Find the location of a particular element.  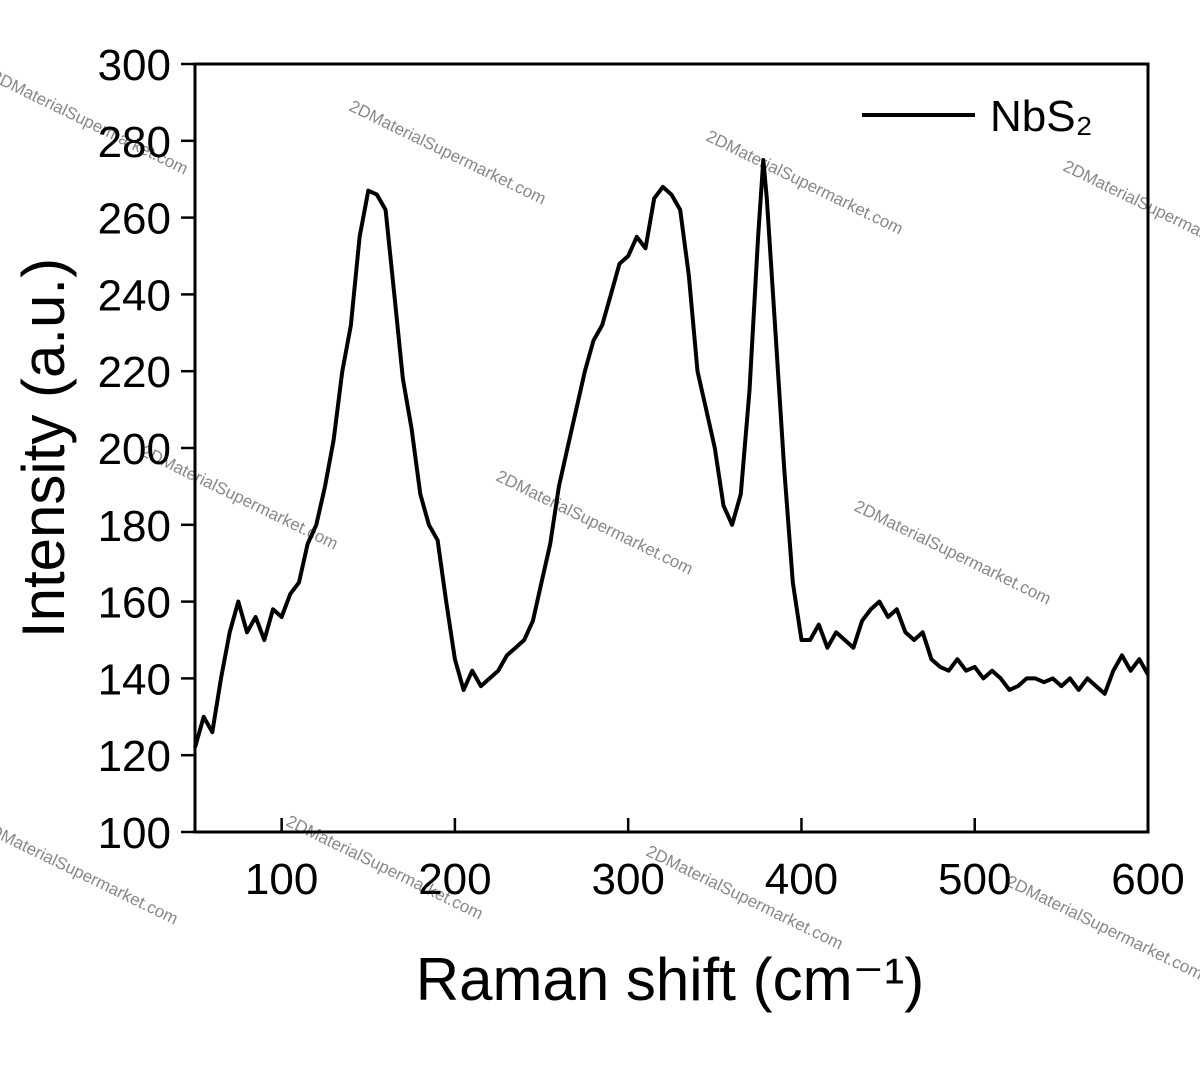

y-tick-label: 220 is located at coordinates (134, 372).